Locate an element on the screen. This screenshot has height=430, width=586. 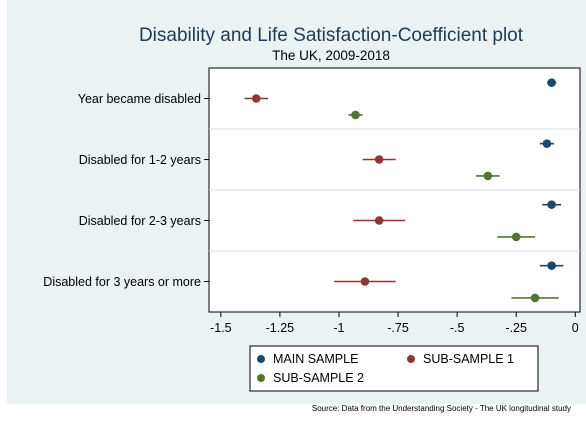
x-axis: -1.5 -1.25 -1 -.75 -.5 -.25 0 is located at coordinates (394, 323).